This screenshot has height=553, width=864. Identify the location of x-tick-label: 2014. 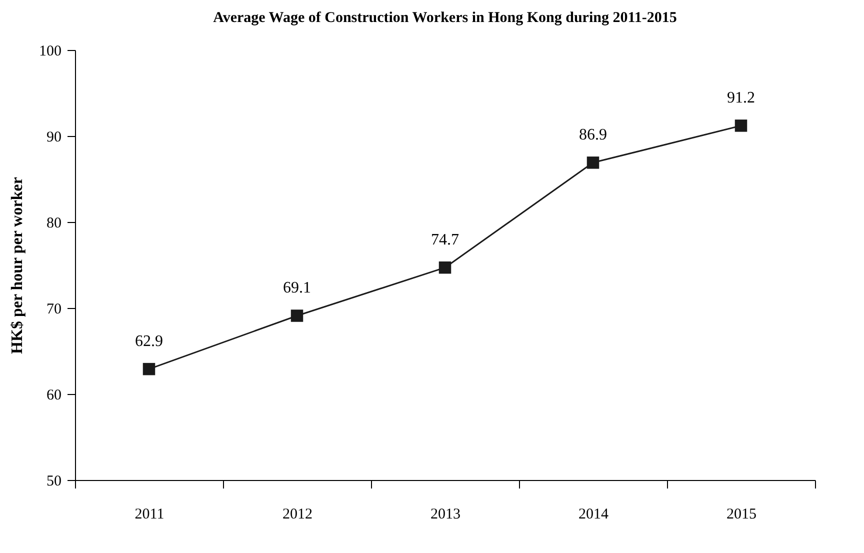
(593, 514).